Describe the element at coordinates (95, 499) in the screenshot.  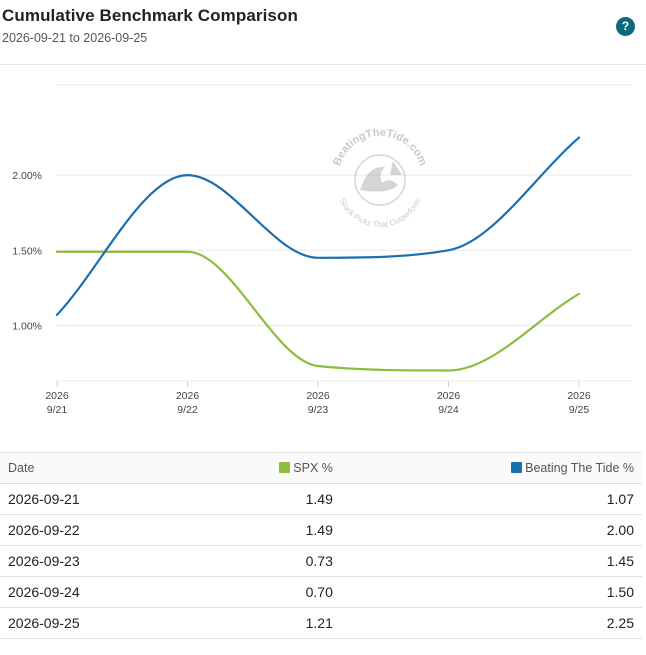
I see `row-date: 2026-09-21` at that location.